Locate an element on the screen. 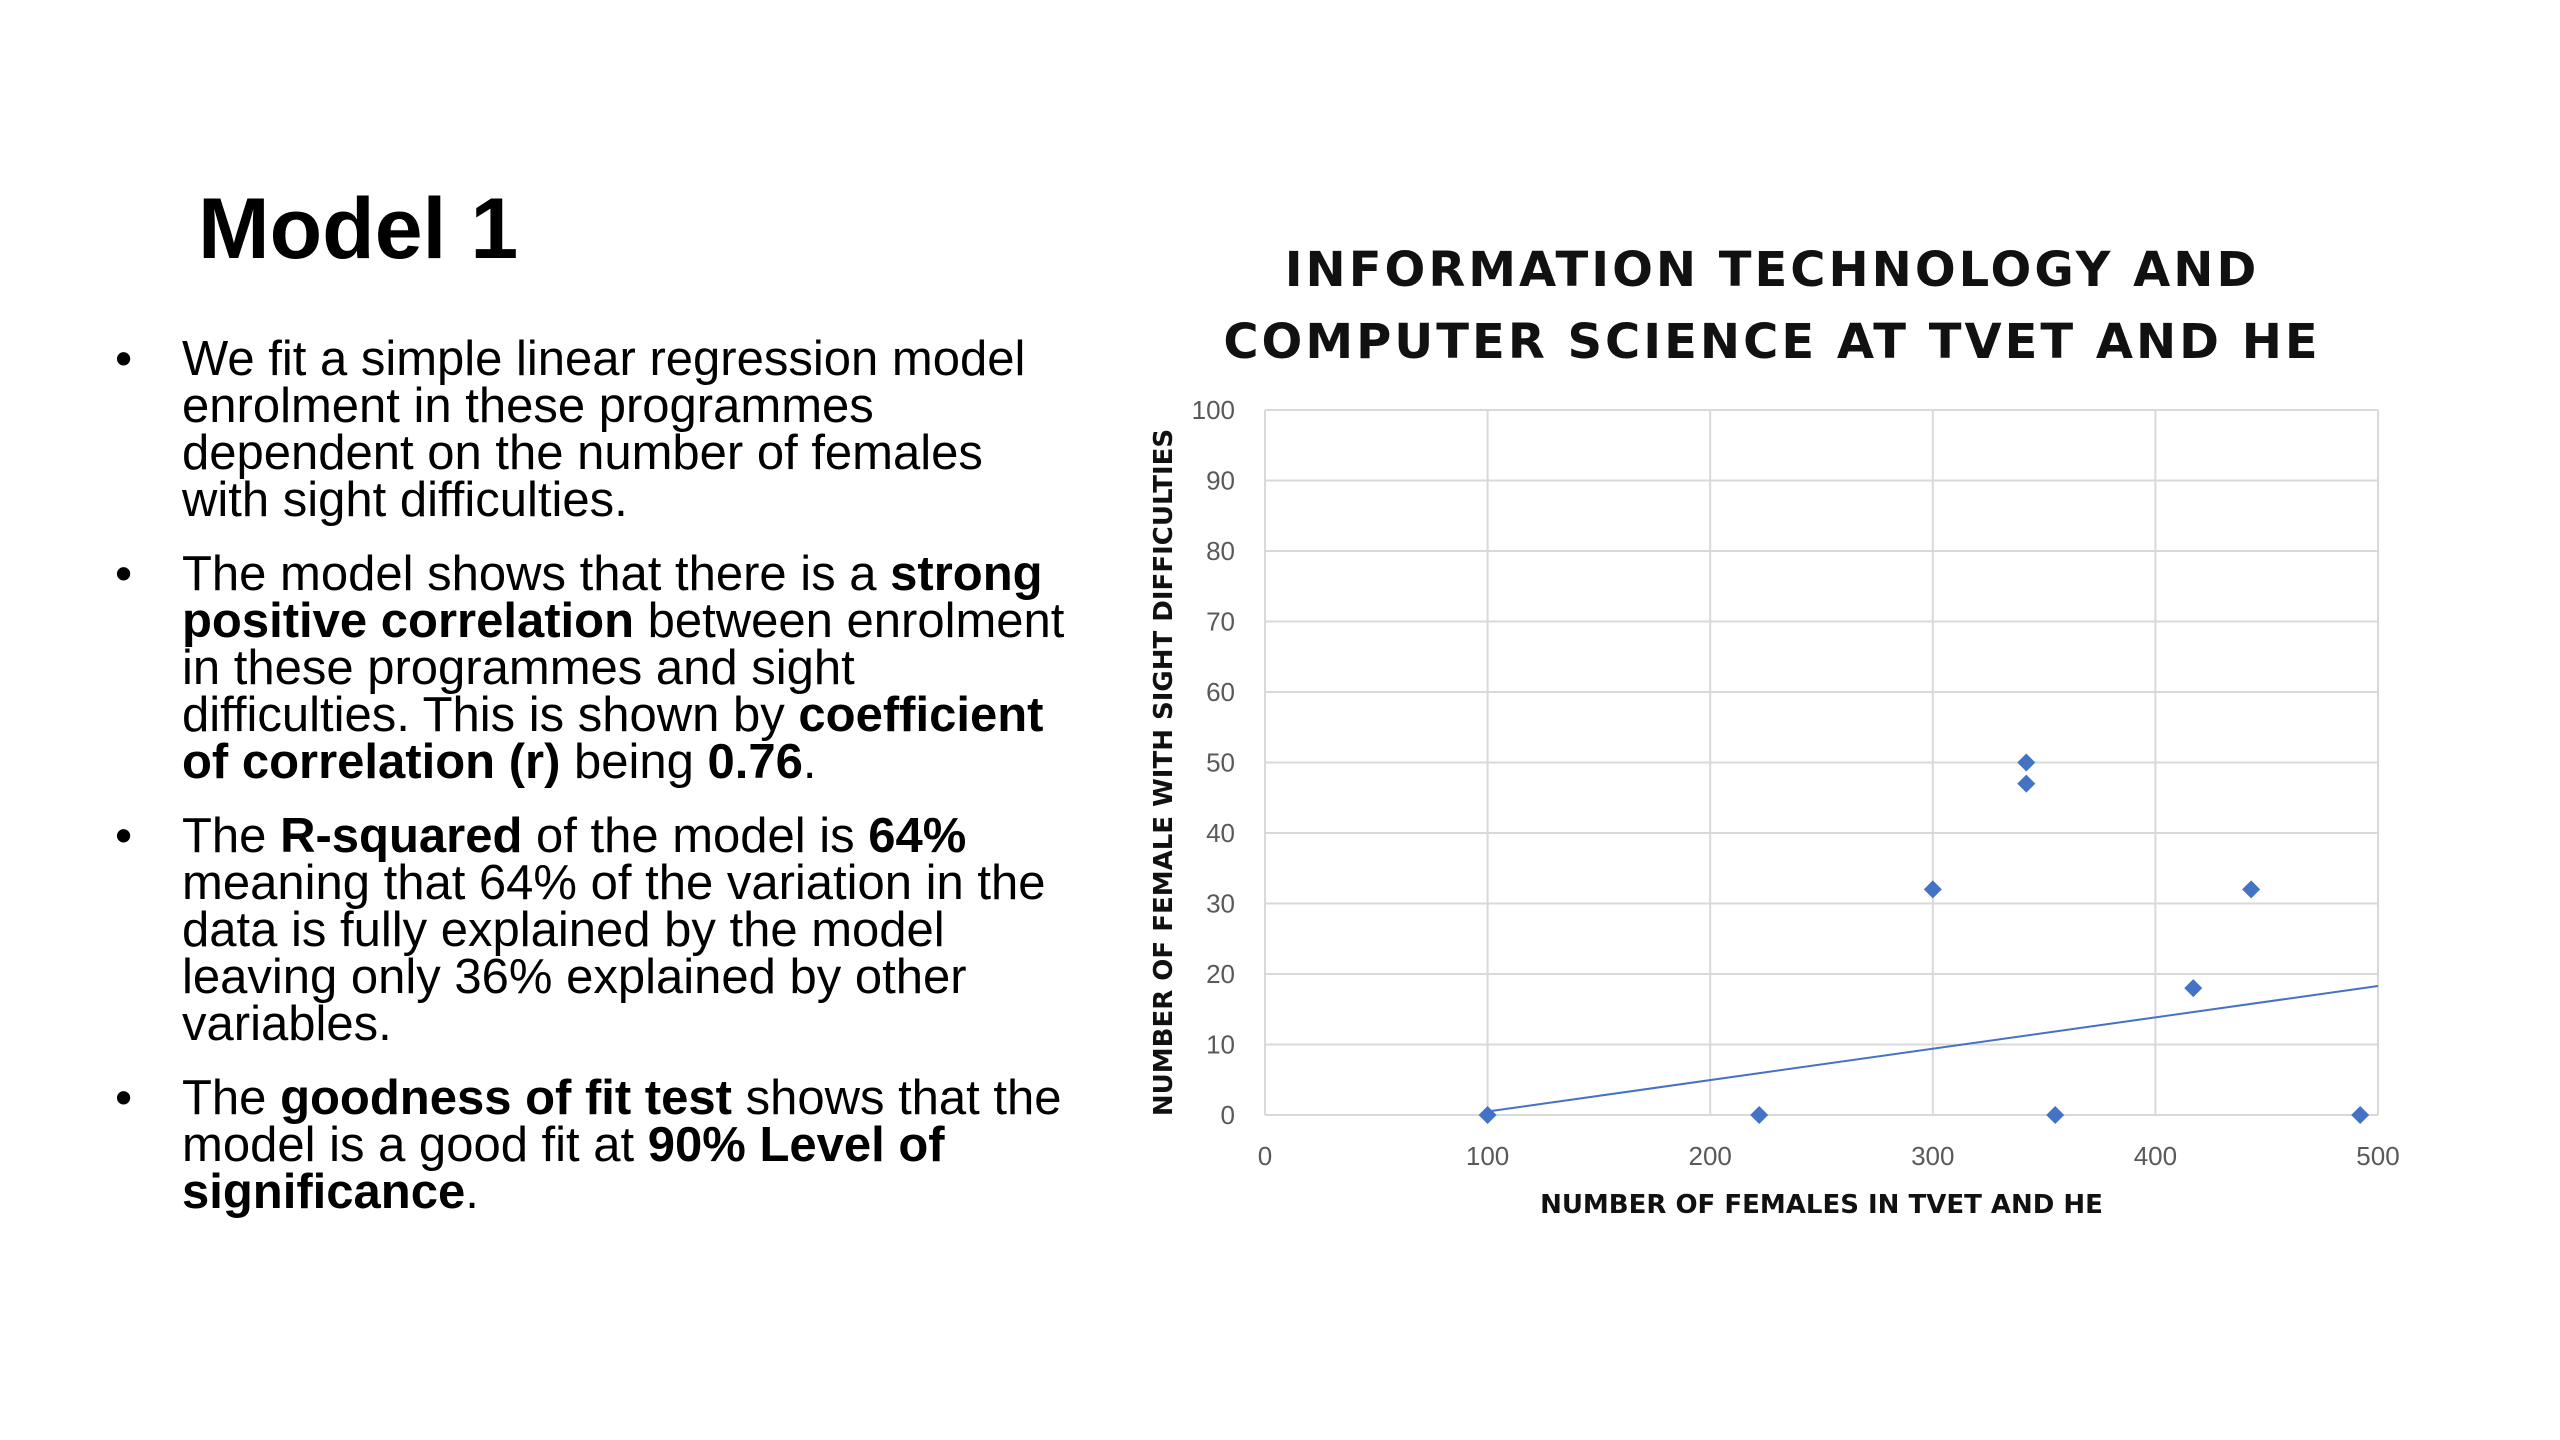 This screenshot has width=2560, height=1440. bullet-bold-text: goodness of fit test is located at coordinates (506, 1098).